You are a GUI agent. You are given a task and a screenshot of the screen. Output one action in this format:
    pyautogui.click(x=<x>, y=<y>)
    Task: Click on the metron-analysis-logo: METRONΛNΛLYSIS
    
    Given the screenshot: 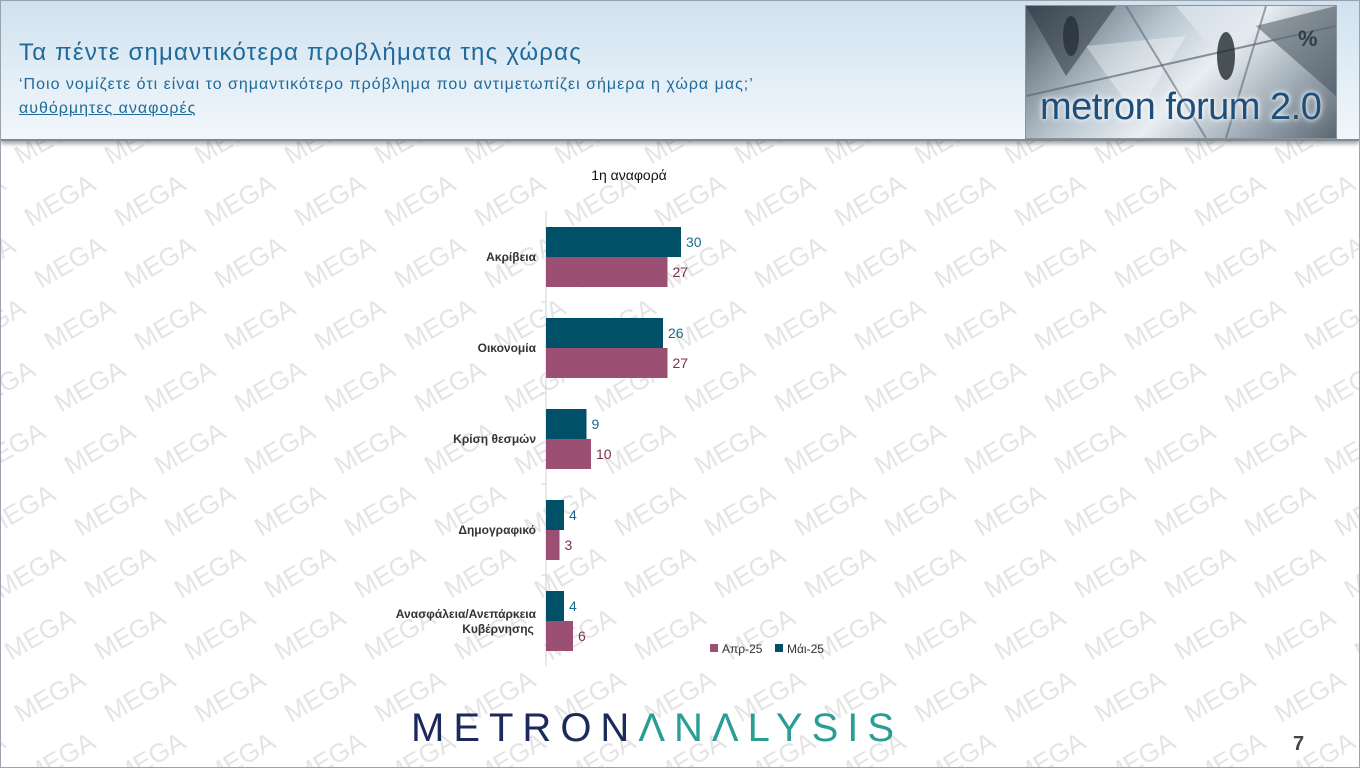 What is the action you would take?
    pyautogui.click(x=657, y=728)
    